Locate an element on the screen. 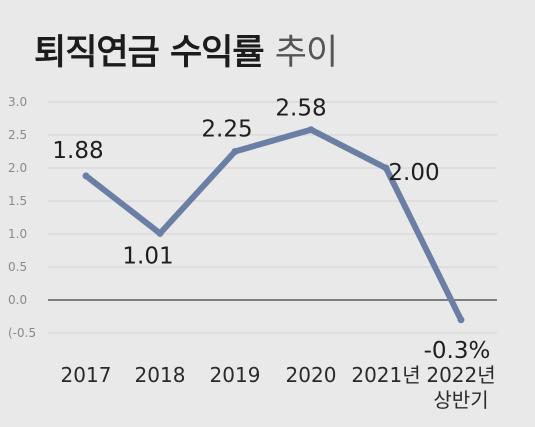  y-tick-label: 2.5 is located at coordinates (17, 135).